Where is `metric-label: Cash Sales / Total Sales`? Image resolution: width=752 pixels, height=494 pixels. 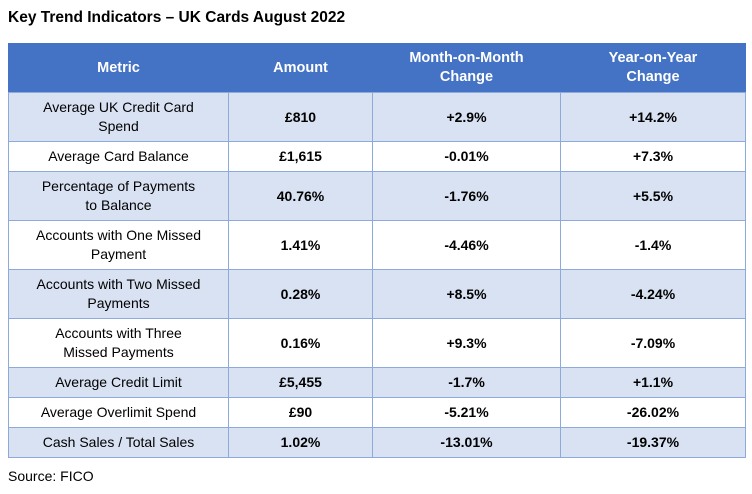 metric-label: Cash Sales / Total Sales is located at coordinates (118, 442).